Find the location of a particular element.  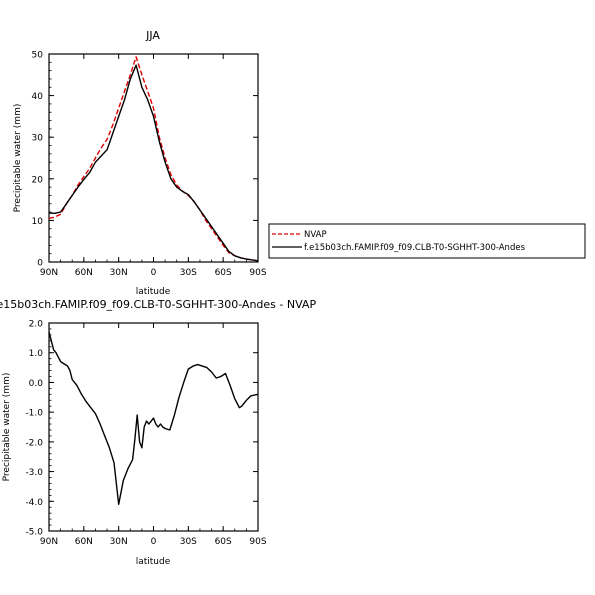

bottom-y-axis-label: Precipitable water (mm) is located at coordinates (7, 427).